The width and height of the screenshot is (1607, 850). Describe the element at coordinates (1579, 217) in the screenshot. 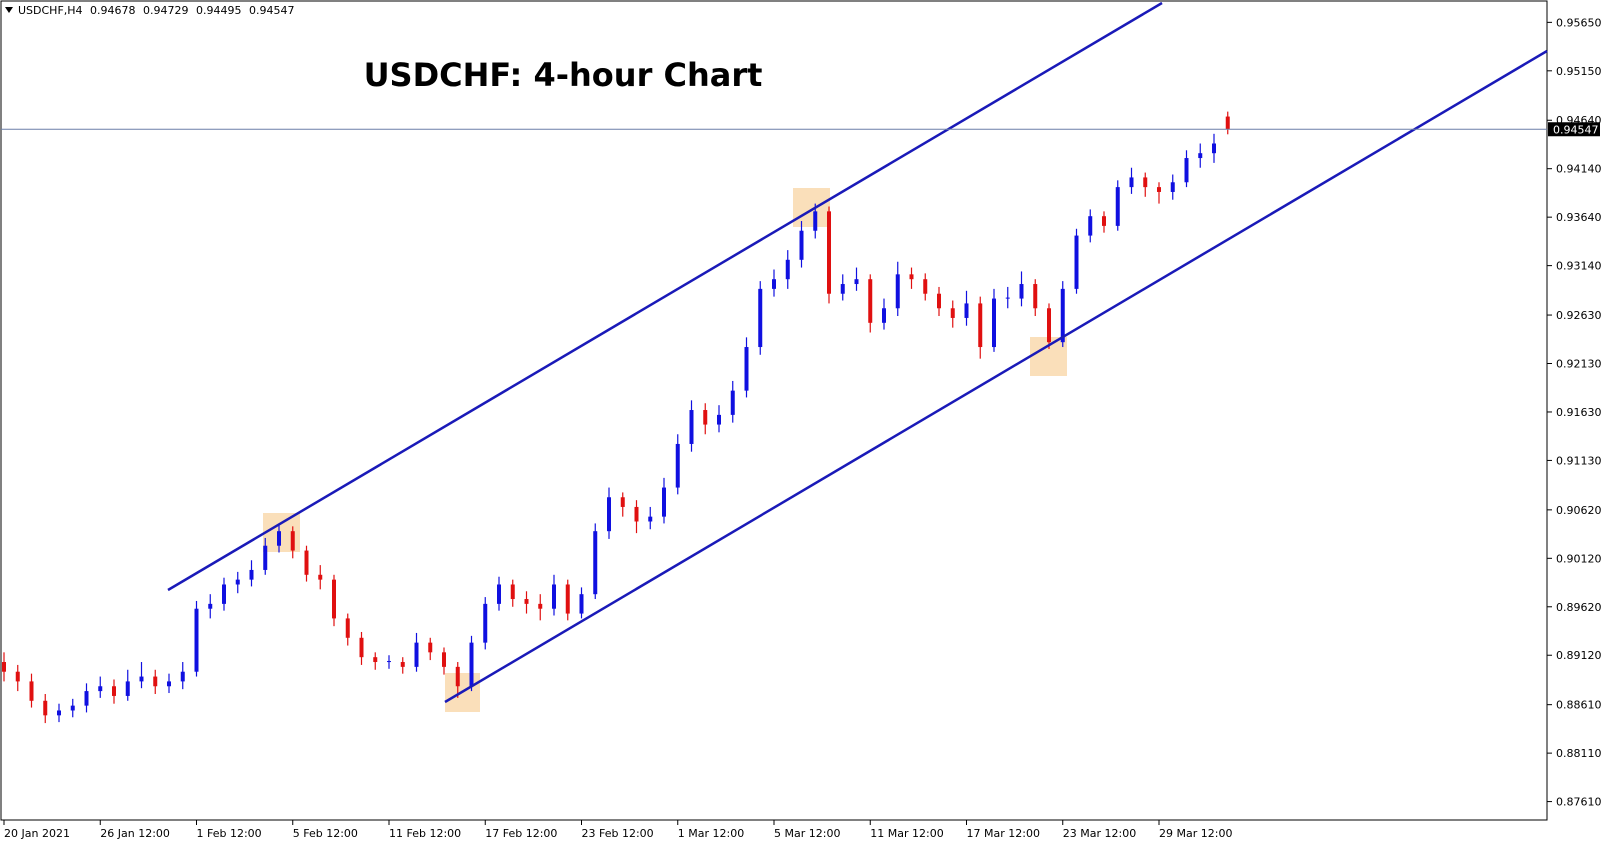

I see `y-tick-label: 0.93640` at that location.